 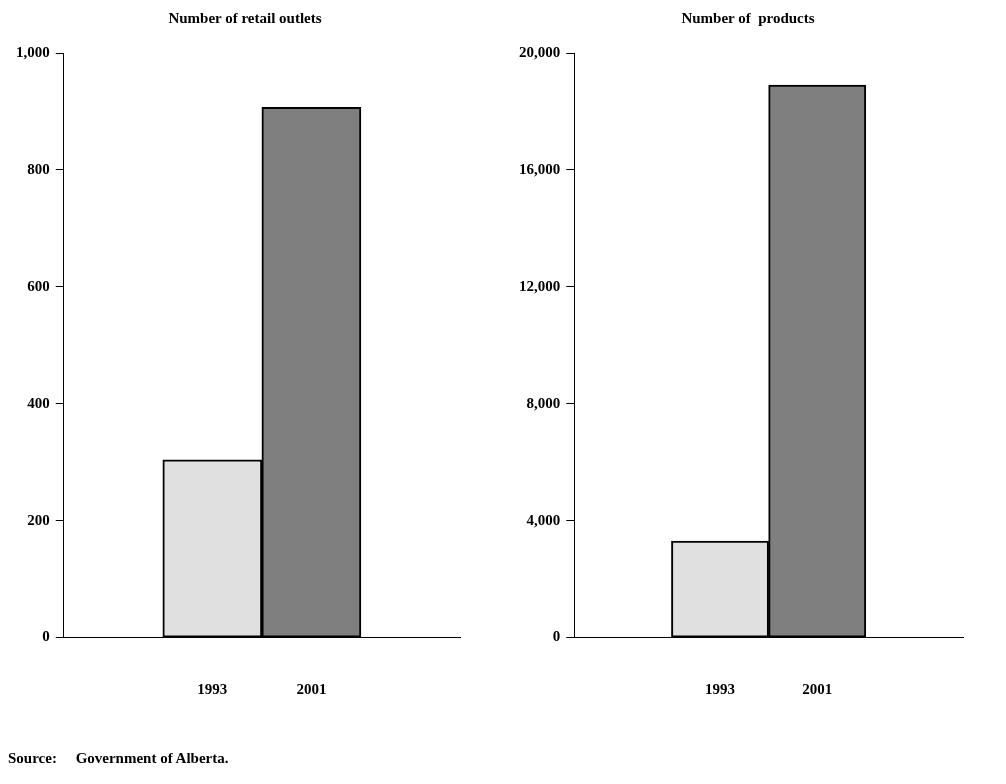 What do you see at coordinates (118, 758) in the screenshot?
I see `source-note: Source: Government of Alberta.` at bounding box center [118, 758].